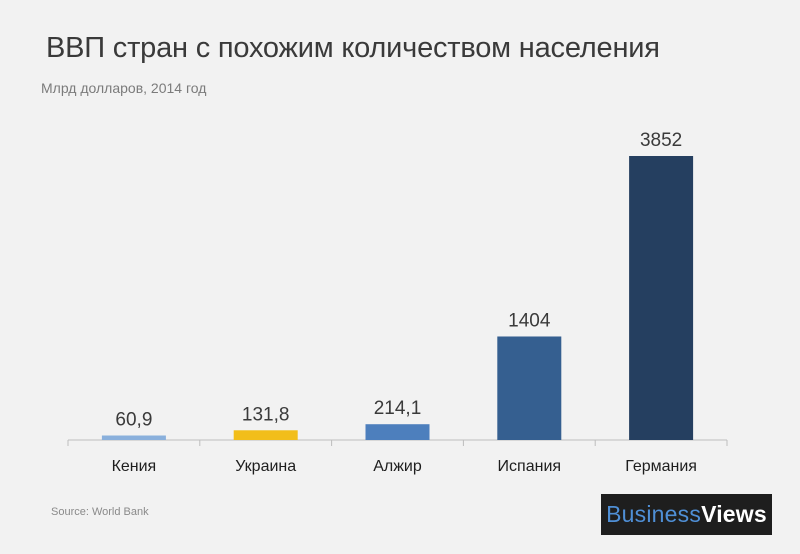 This screenshot has height=554, width=800. Describe the element at coordinates (100, 512) in the screenshot. I see `source-note: Source: World Bank` at that location.